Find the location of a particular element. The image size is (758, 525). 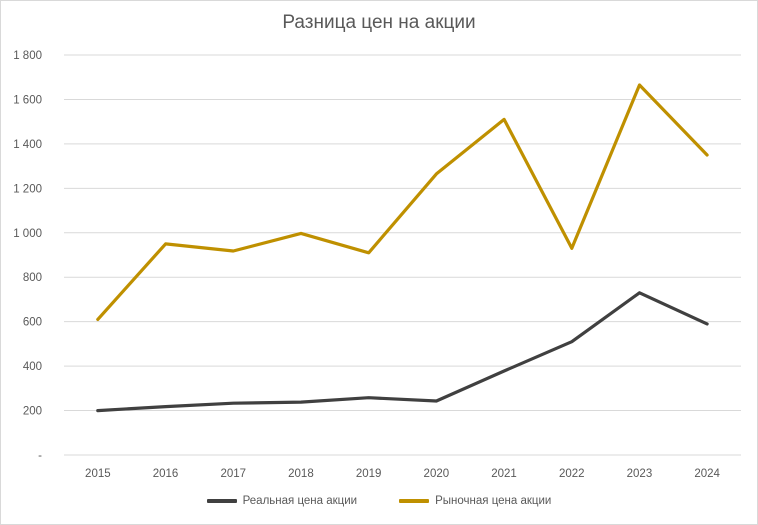

x-tick-label: 2023 is located at coordinates (640, 474).